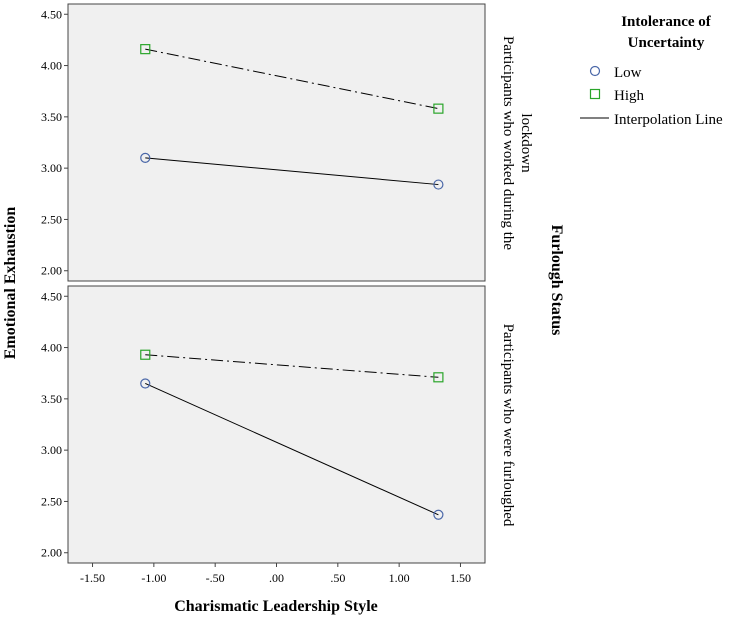 The height and width of the screenshot is (617, 750). I want to click on legend-interpolation-label: Interpolation Line, so click(668, 120).